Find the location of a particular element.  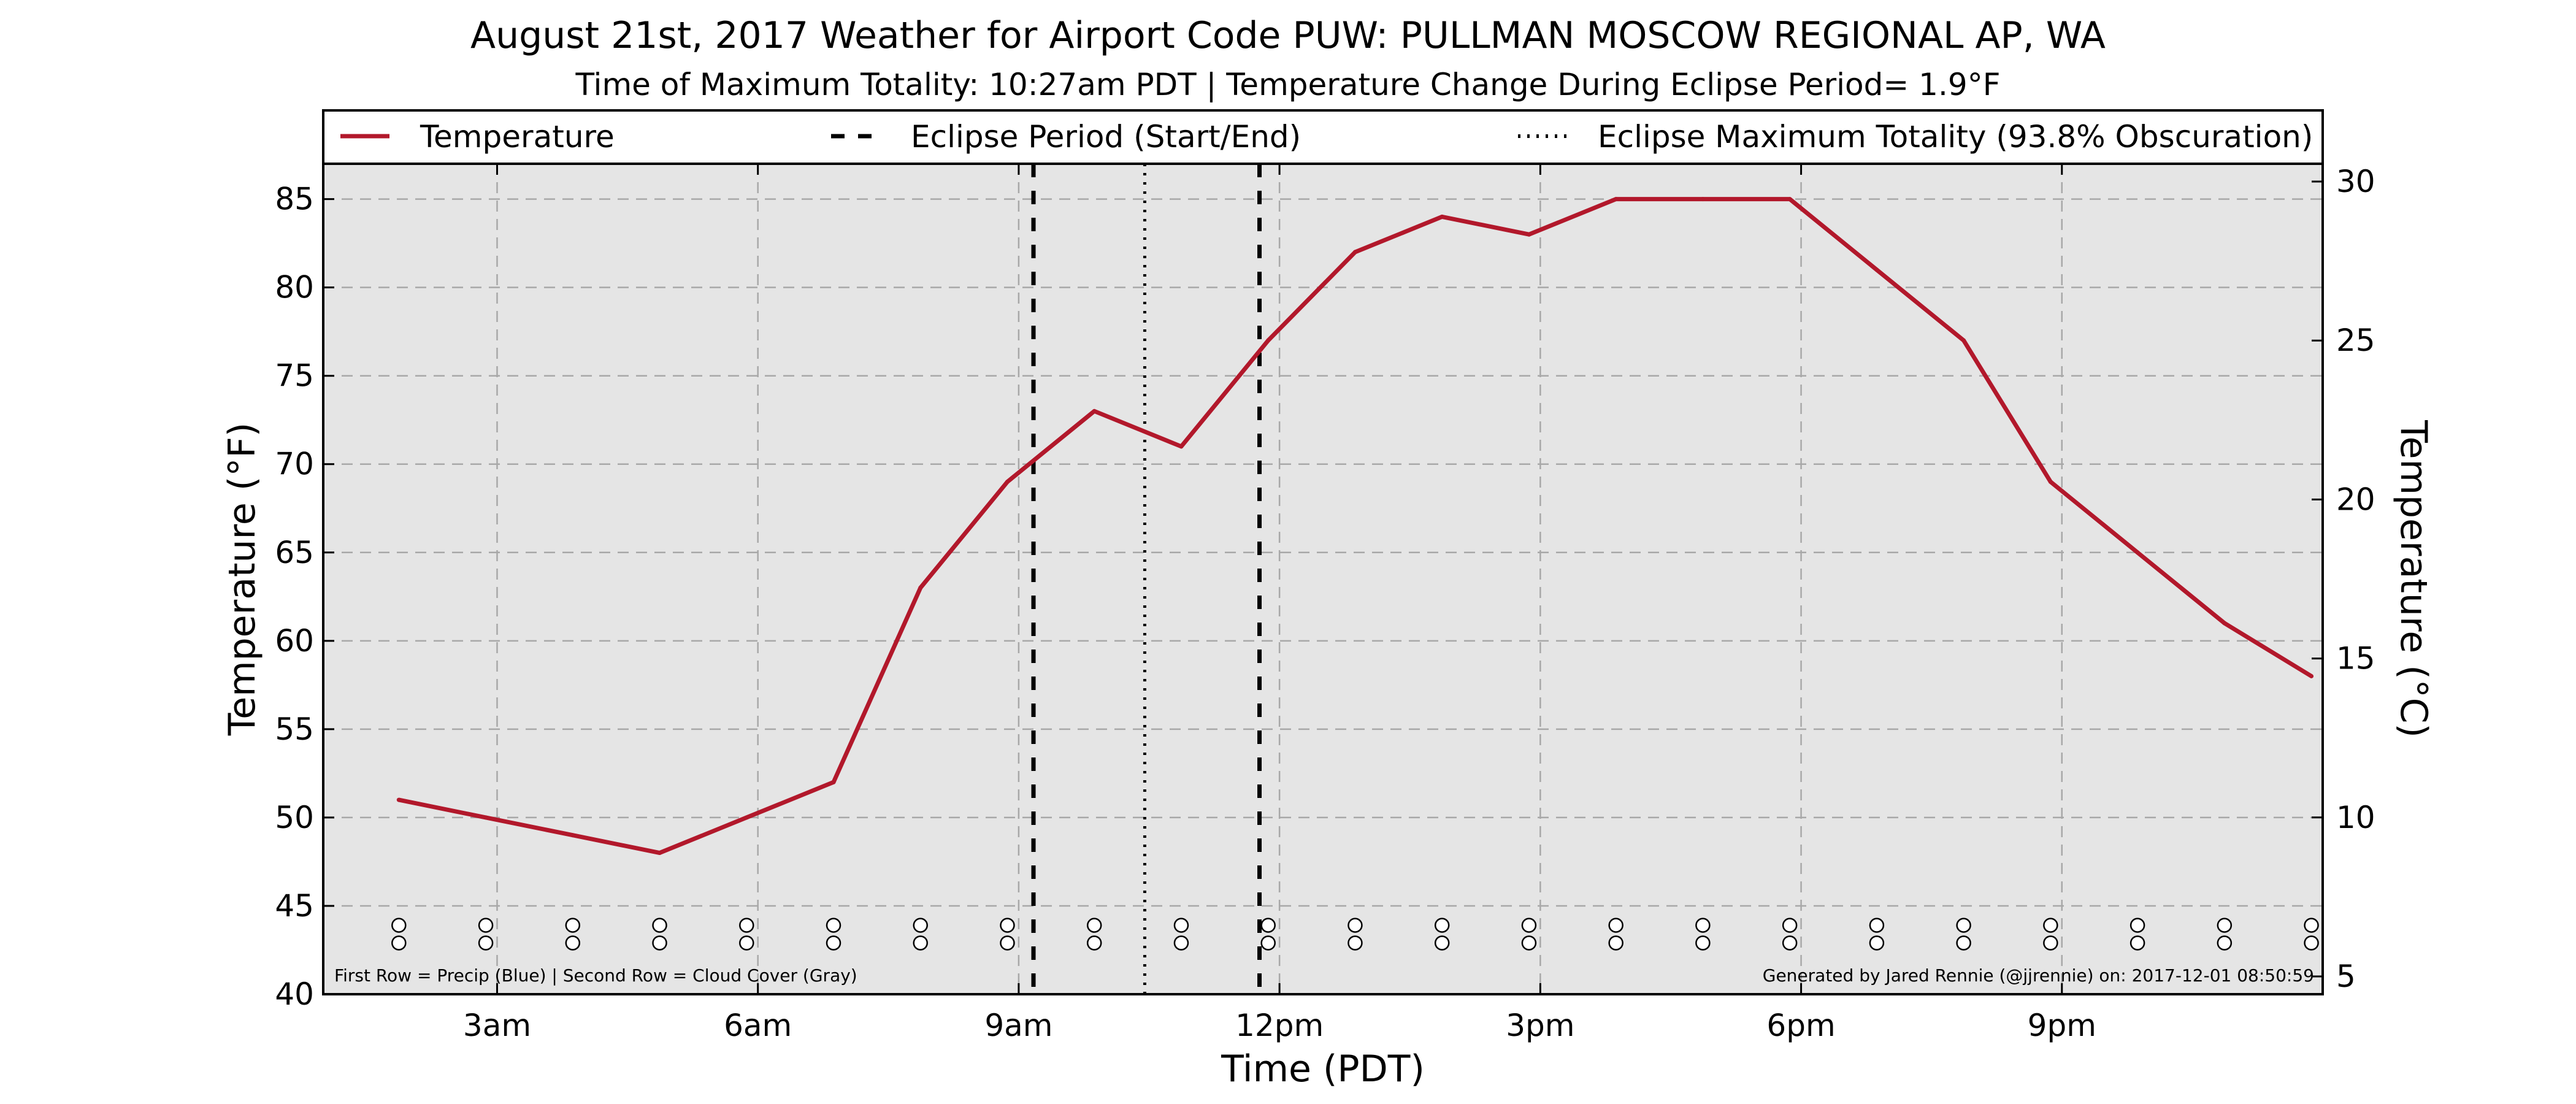

y-axis-label: Temperature (°F) is located at coordinates (242, 579).